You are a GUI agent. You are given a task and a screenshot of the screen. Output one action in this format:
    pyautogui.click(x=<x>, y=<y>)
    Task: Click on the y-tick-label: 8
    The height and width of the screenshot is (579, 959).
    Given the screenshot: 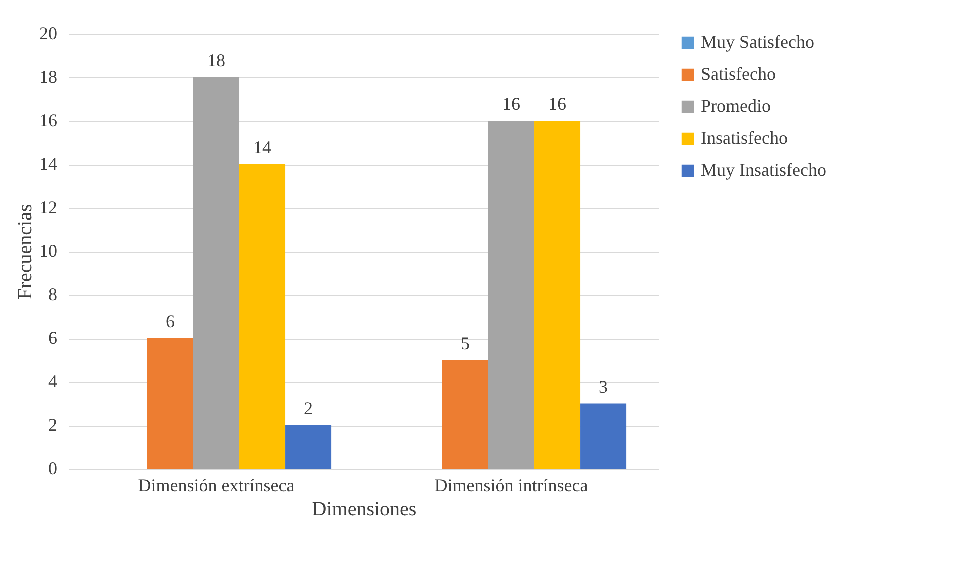 What is the action you would take?
    pyautogui.click(x=53, y=294)
    